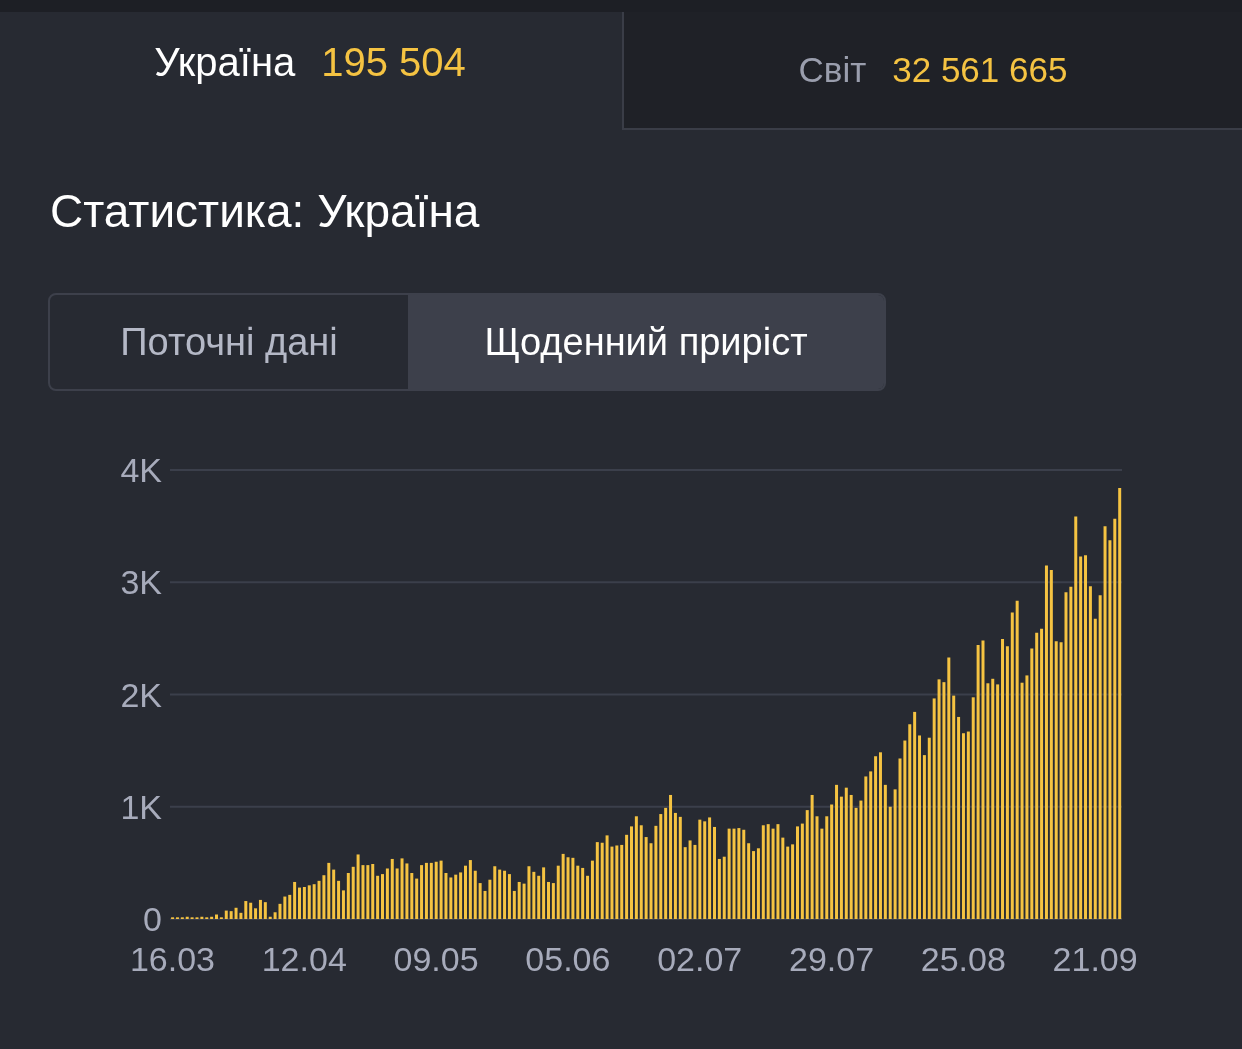  Describe the element at coordinates (141, 806) in the screenshot. I see `y-tick-label: 1K` at that location.